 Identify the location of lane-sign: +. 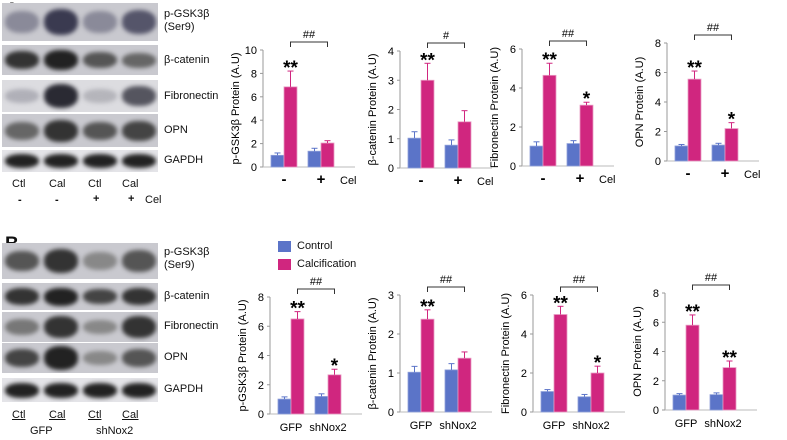
(131, 199).